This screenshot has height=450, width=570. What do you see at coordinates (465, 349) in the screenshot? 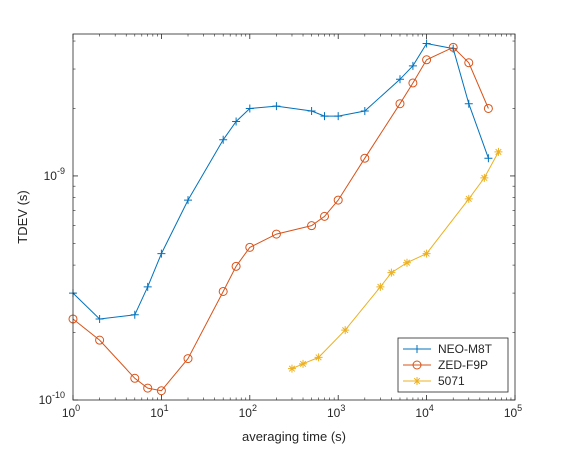
I see `legend-label: NEO-M8T` at bounding box center [465, 349].